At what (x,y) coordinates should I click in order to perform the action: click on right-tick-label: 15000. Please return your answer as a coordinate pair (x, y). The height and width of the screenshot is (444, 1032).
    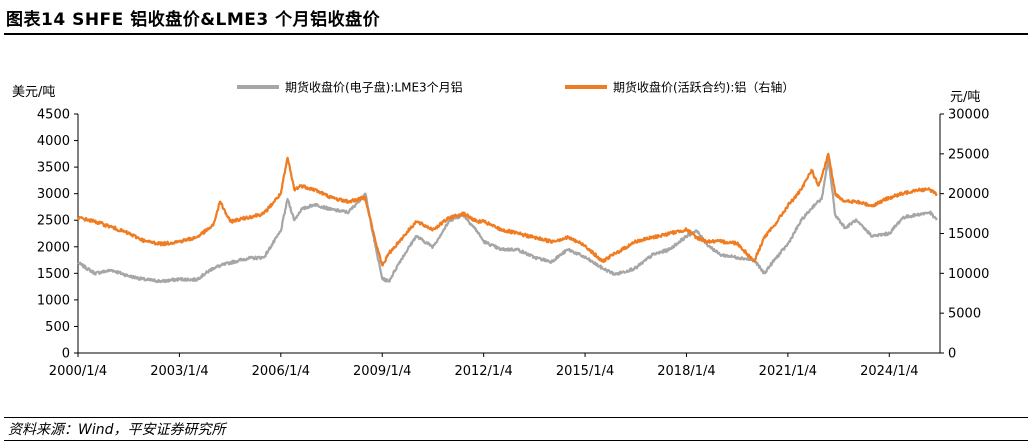
    Looking at the image, I should click on (968, 234).